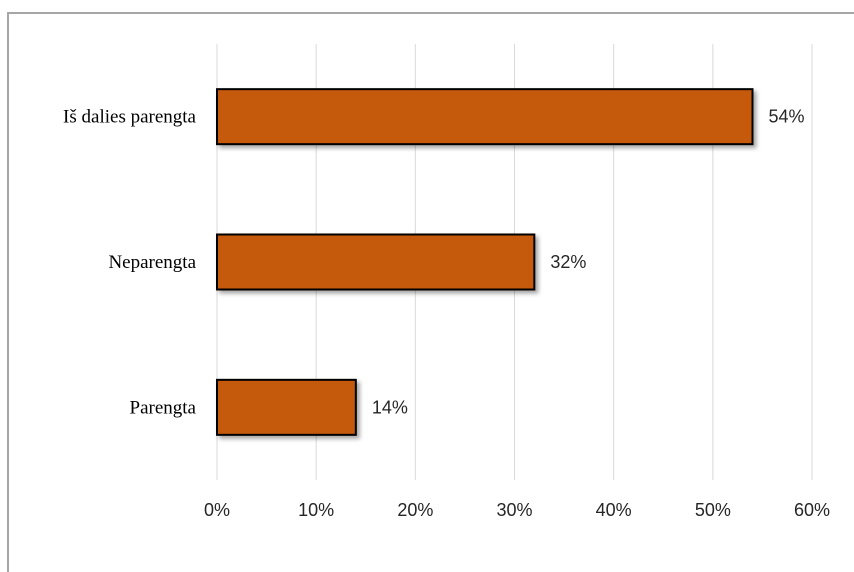  What do you see at coordinates (390, 407) in the screenshot?
I see `data-label: 14%` at bounding box center [390, 407].